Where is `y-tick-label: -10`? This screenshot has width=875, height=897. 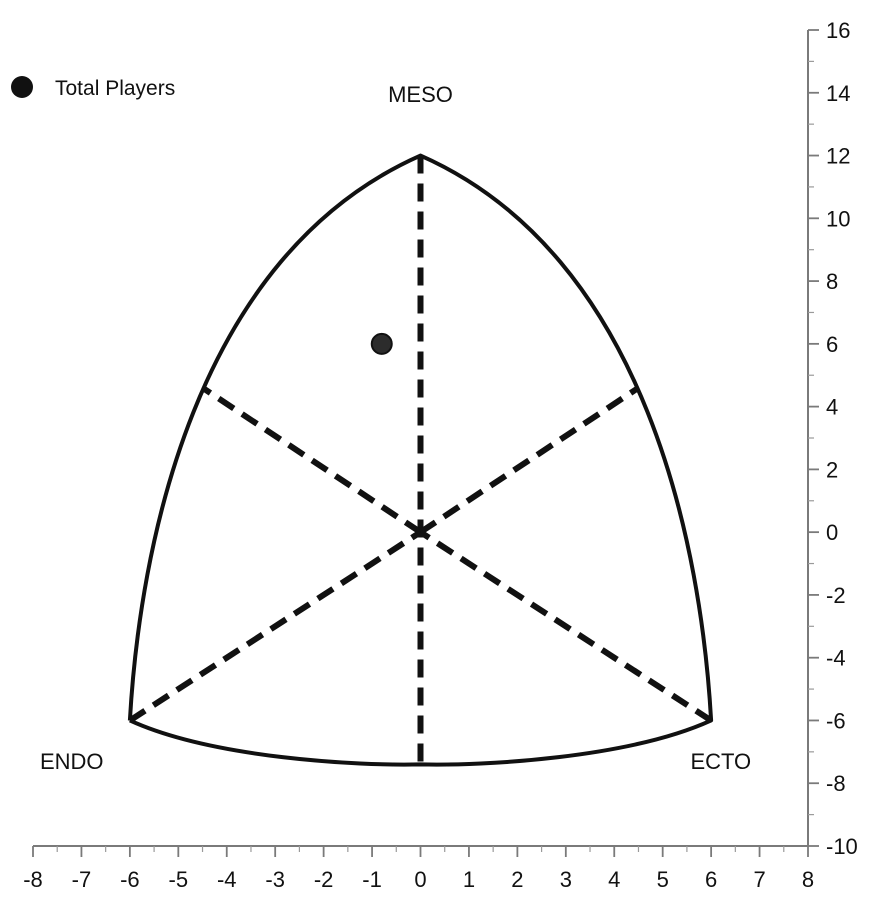
y-tick-label: -10 is located at coordinates (842, 846).